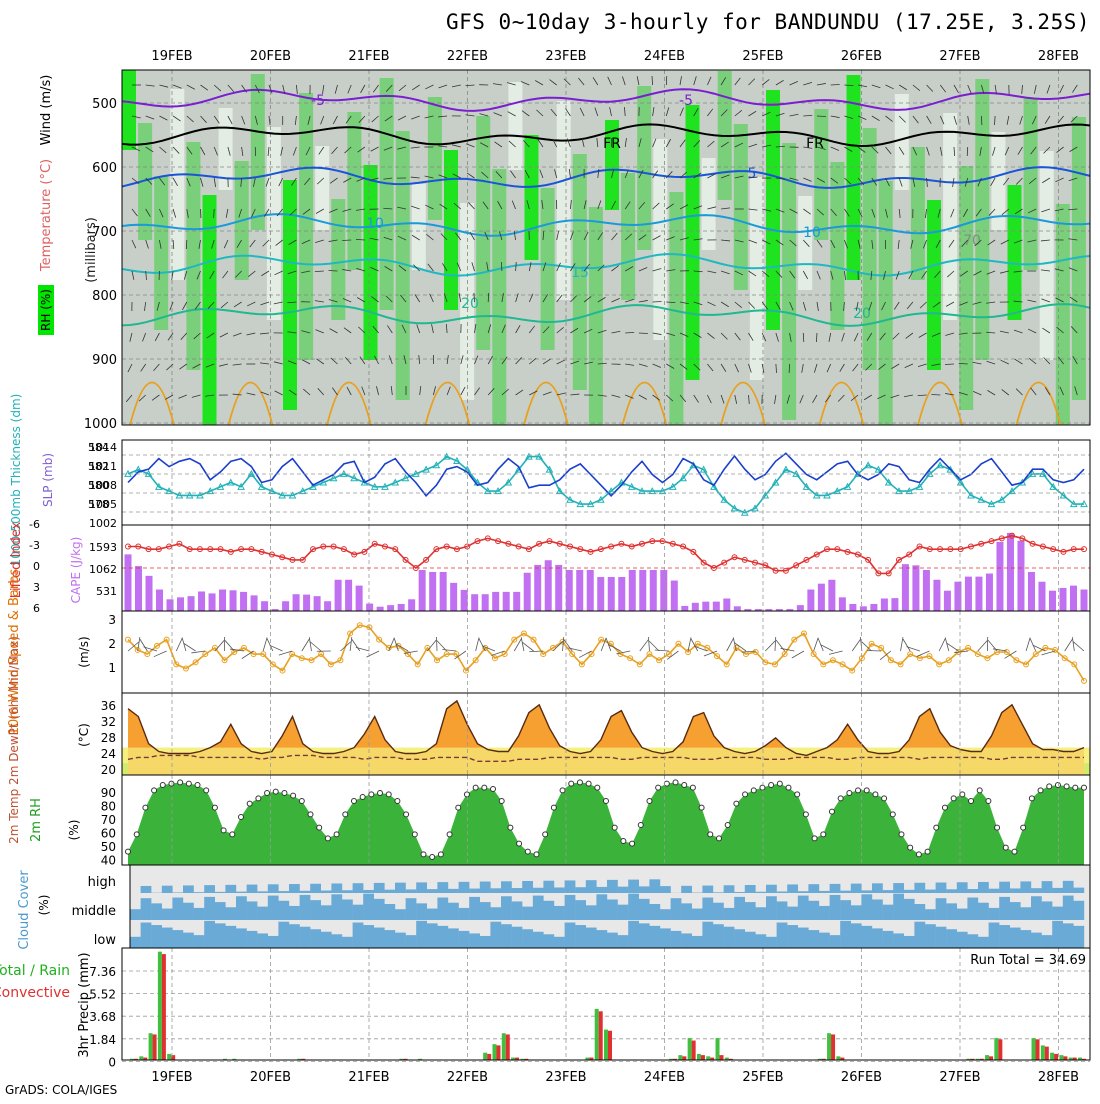 This screenshot has height=1104, width=1100. Describe the element at coordinates (375, 224) in the screenshot. I see `contour-label: 10` at that location.